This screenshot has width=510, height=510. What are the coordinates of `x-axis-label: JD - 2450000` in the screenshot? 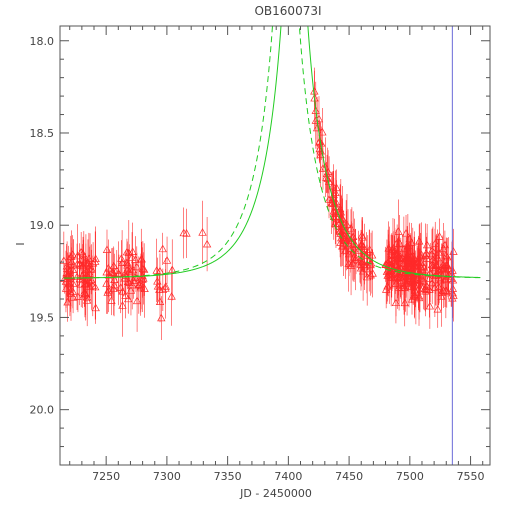 It's located at (275, 493).